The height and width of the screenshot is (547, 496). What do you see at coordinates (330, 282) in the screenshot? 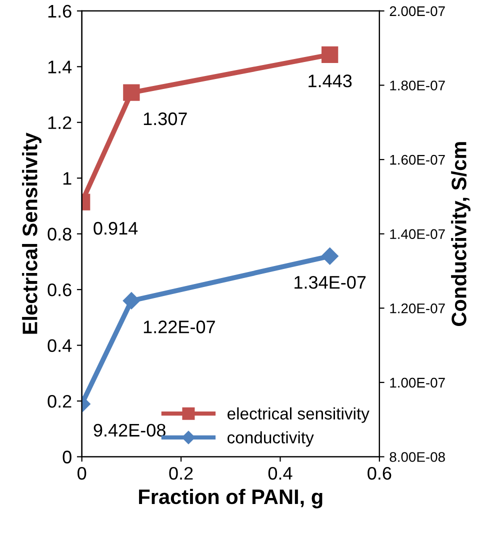
I see `data-label: 1.34E-07` at bounding box center [330, 282].